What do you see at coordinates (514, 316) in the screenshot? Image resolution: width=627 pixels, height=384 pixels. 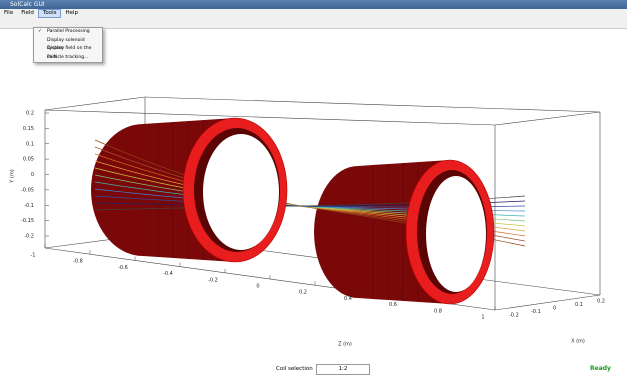 I see `x-tick-label: -0.2` at bounding box center [514, 316].